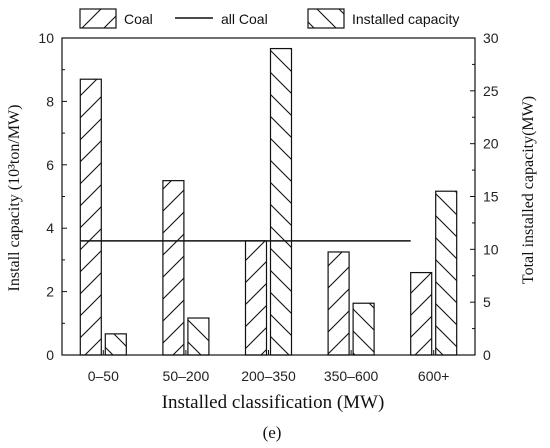 The height and width of the screenshot is (448, 550). What do you see at coordinates (269, 18) in the screenshot?
I see `legend: Coal all Coal Installed capacity` at bounding box center [269, 18].